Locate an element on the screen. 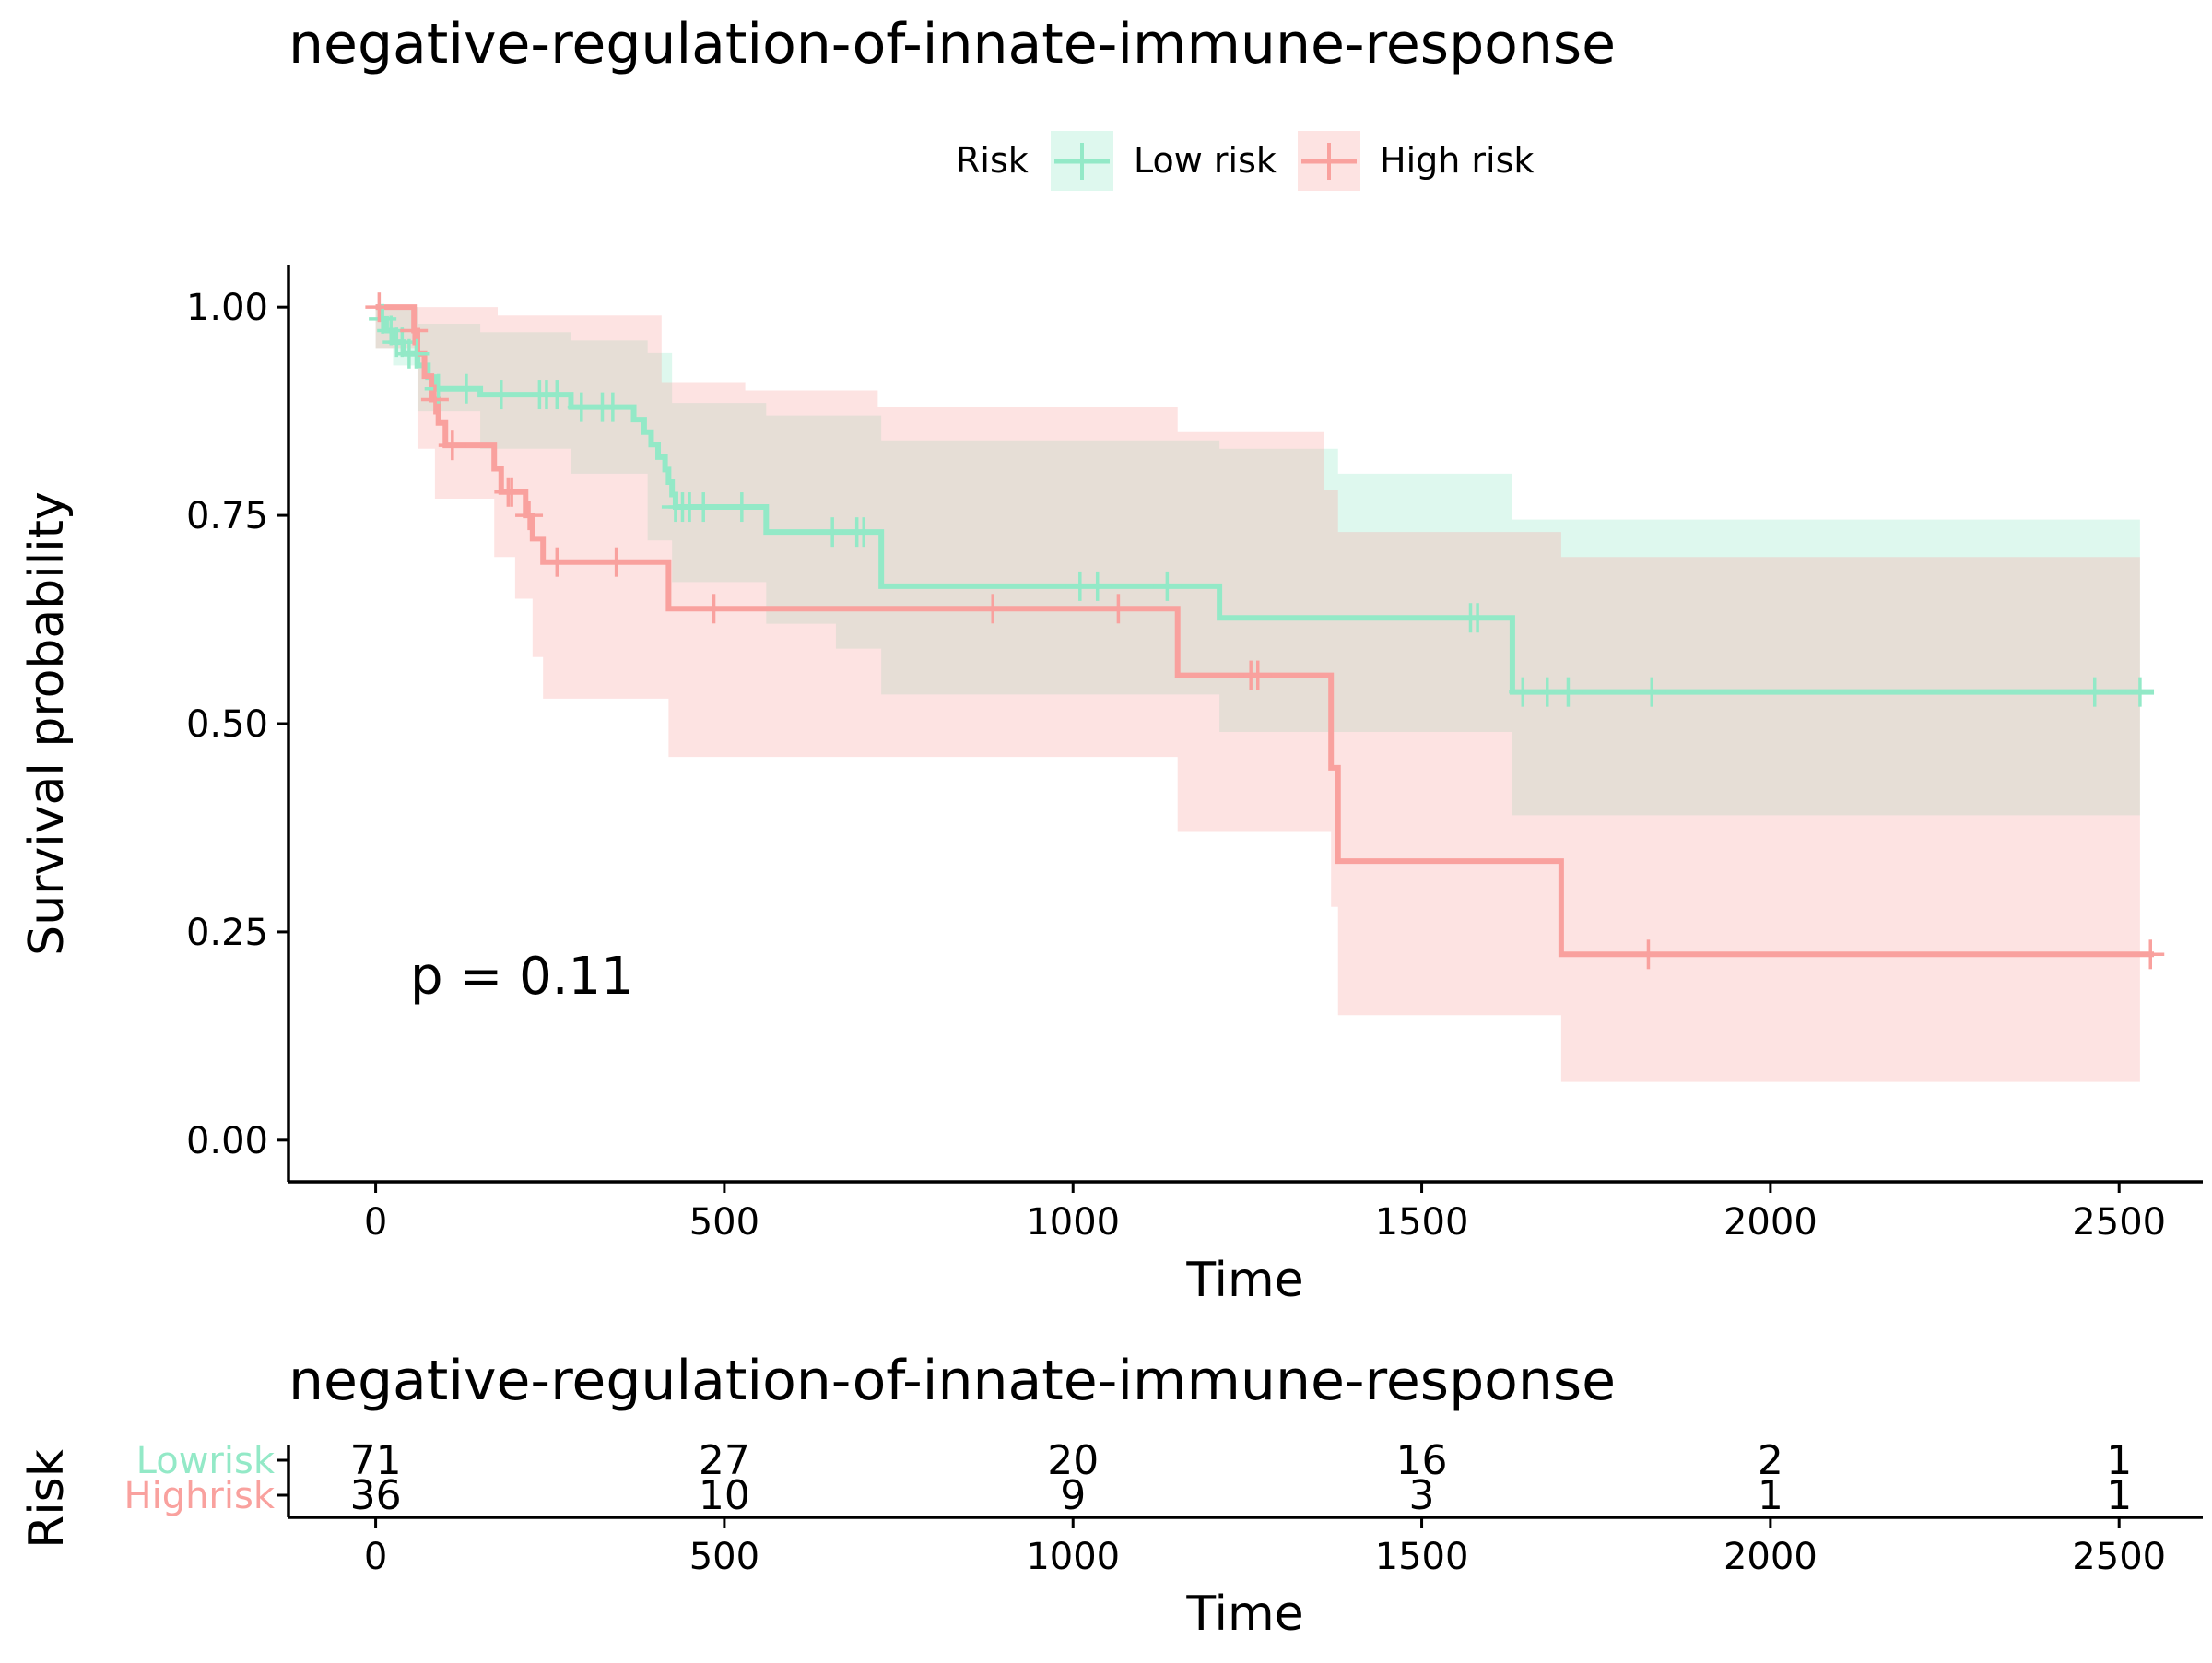  x-axis-ticks: 0 500 1000 1500 2000 2500 is located at coordinates (1265, 1213).